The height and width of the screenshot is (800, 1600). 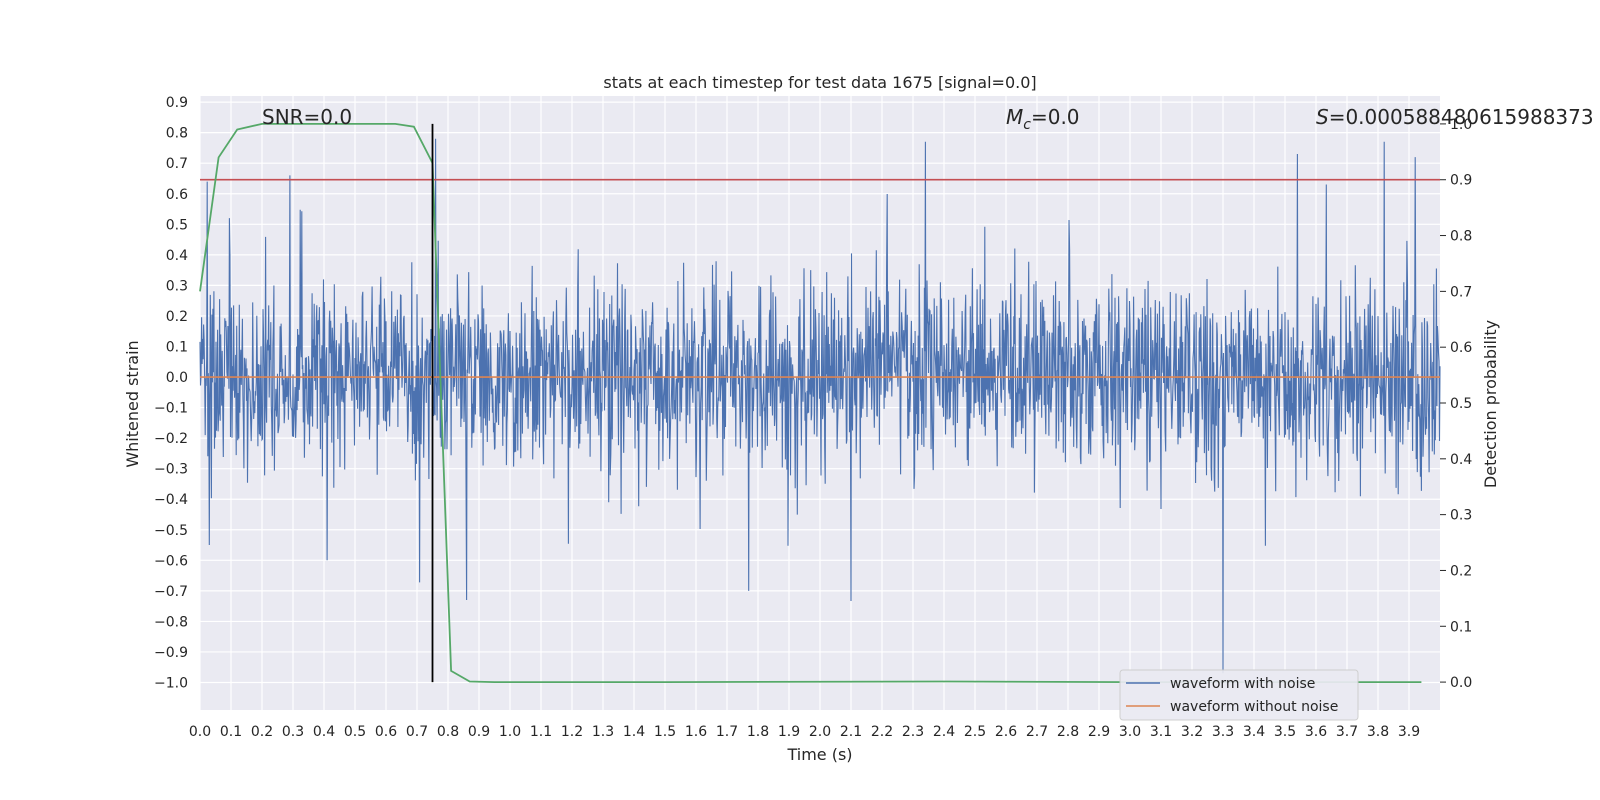 What do you see at coordinates (541, 732) in the screenshot?
I see `x-tick-label: 1.1` at bounding box center [541, 732].